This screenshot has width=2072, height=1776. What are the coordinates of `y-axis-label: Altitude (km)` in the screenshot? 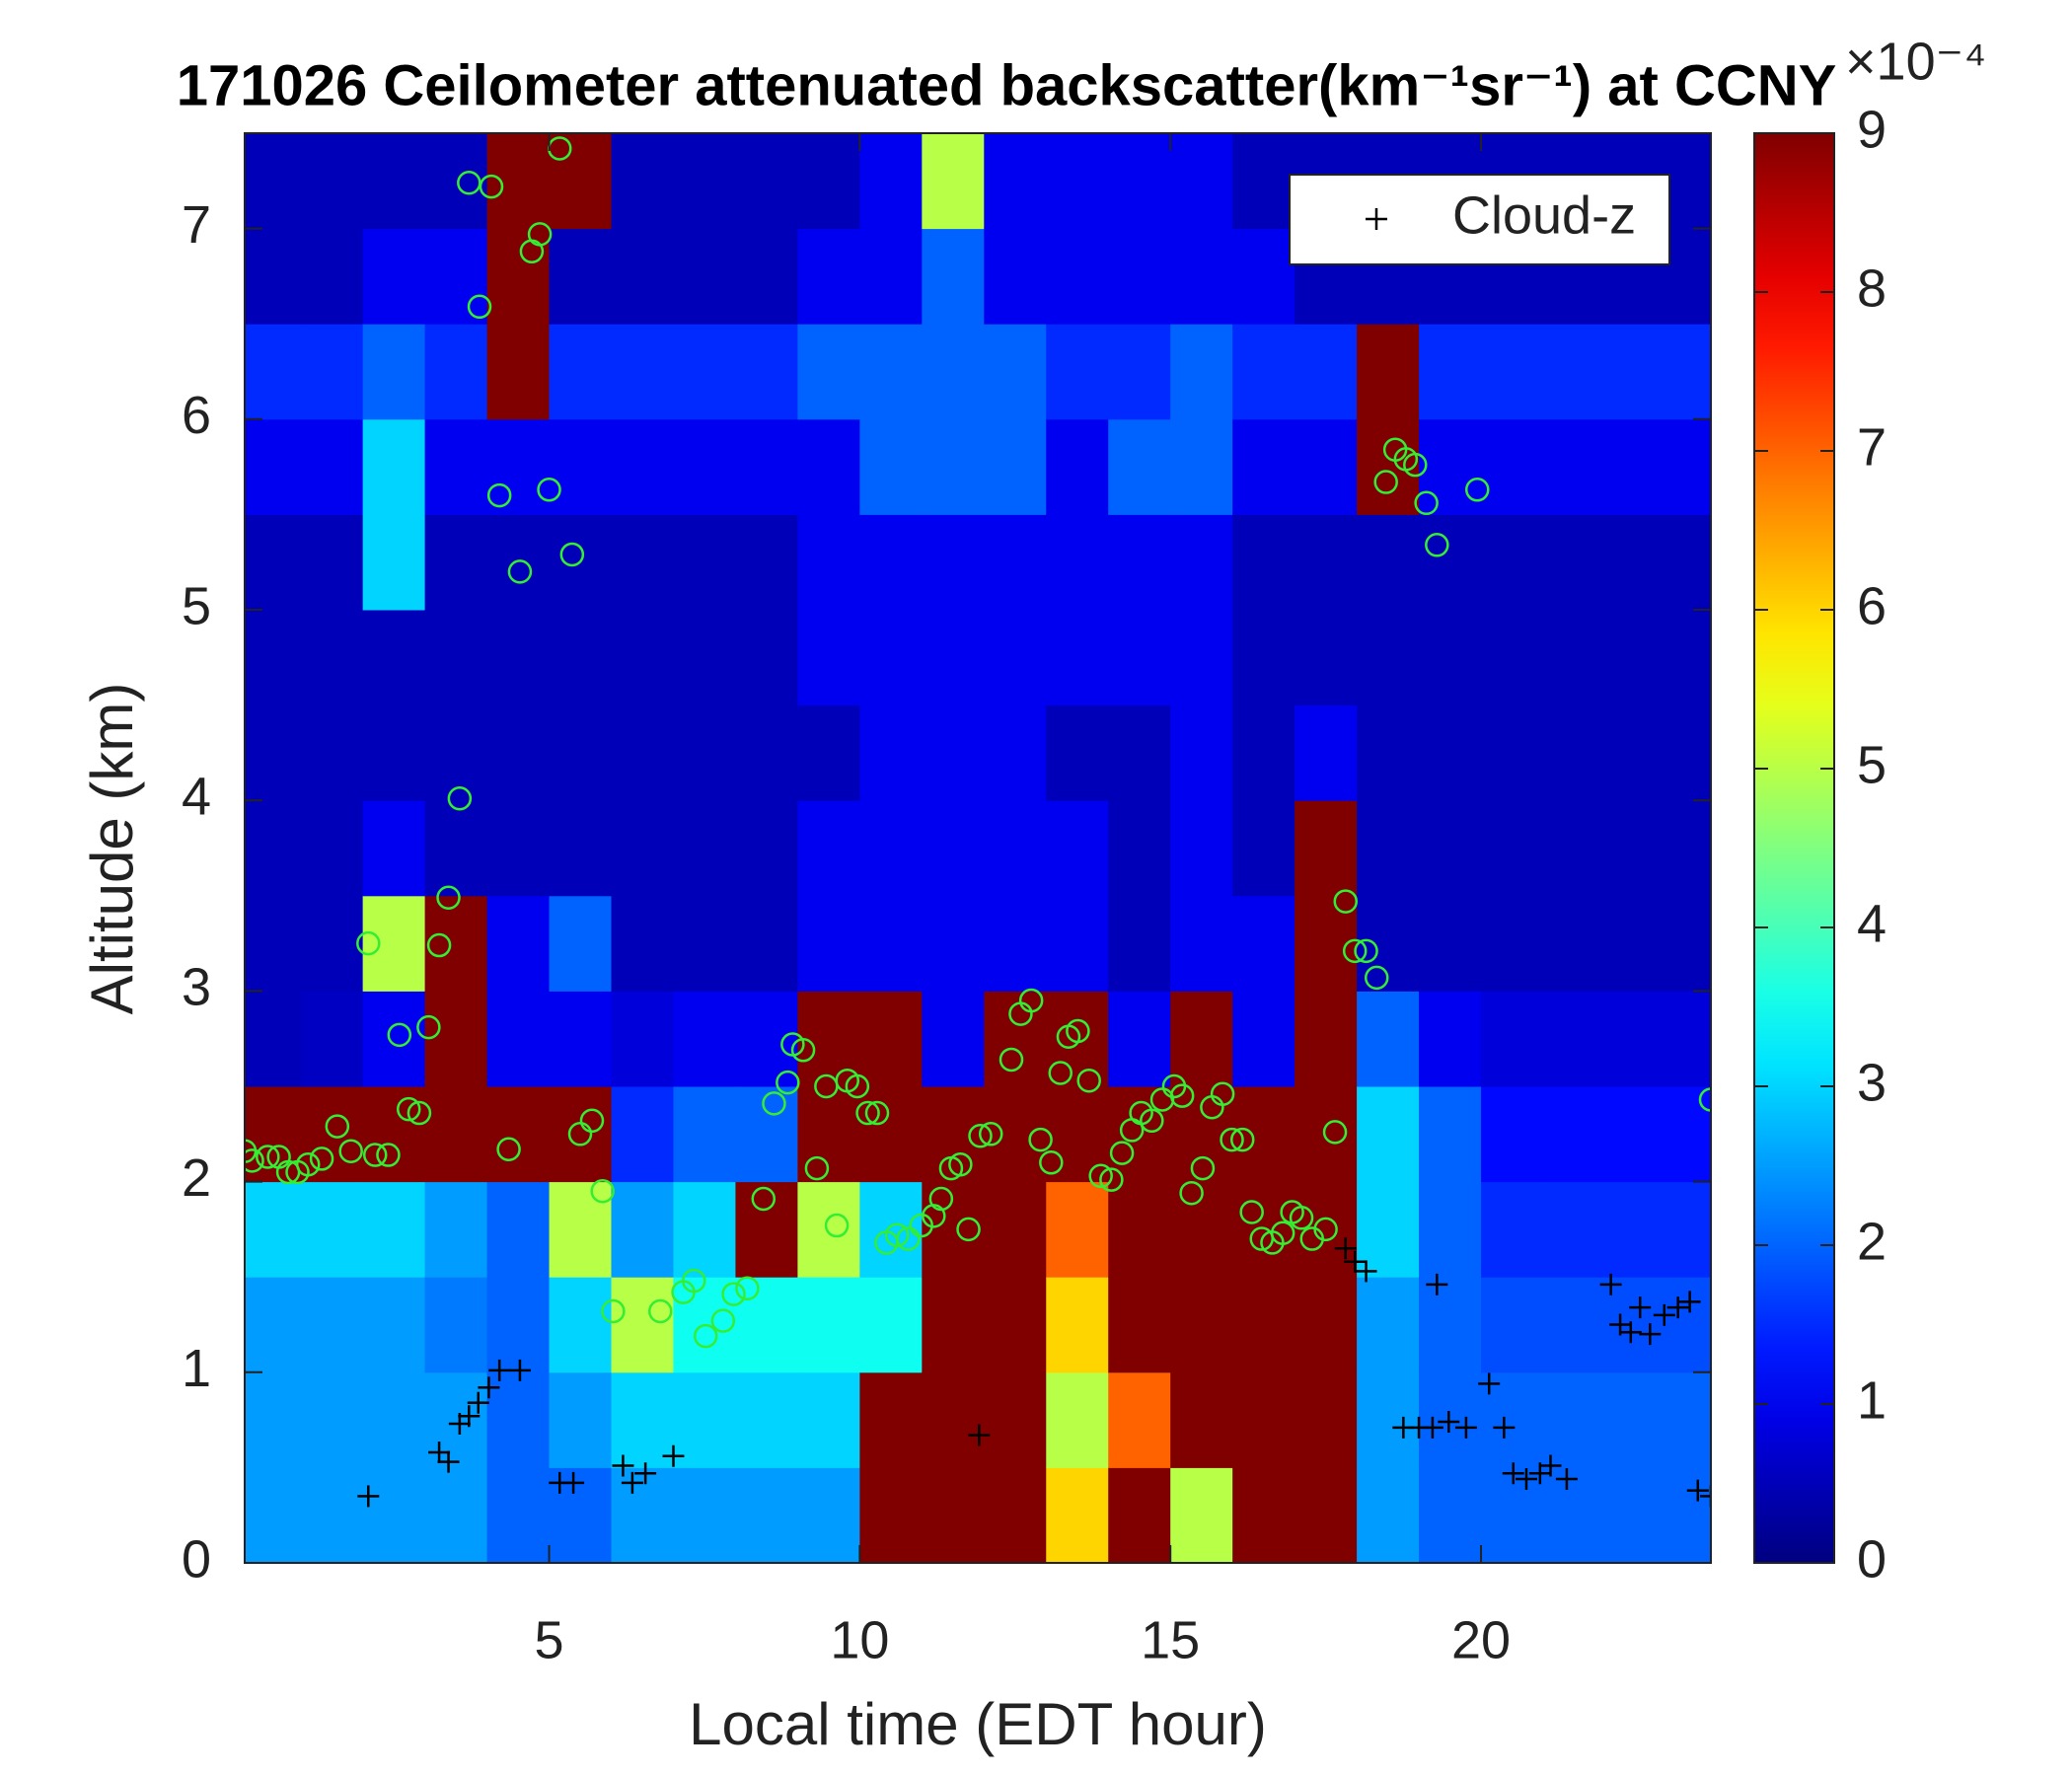 It's located at (112, 849).